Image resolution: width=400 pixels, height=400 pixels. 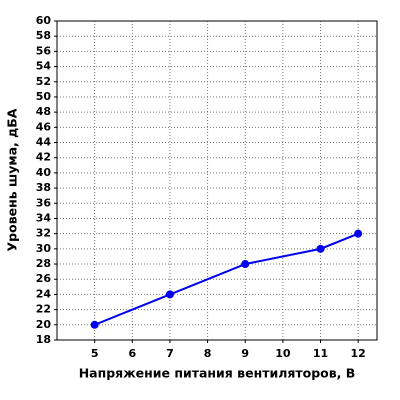 What do you see at coordinates (44, 126) in the screenshot?
I see `y-tick-label: 46` at bounding box center [44, 126].